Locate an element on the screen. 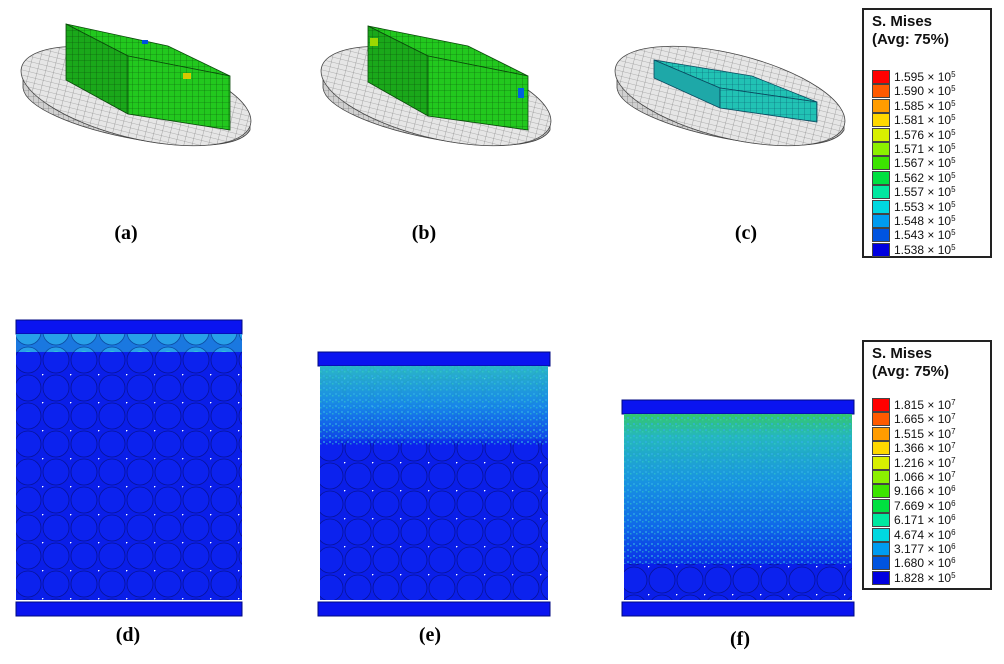 Image resolution: width=1004 pixels, height=664 pixels. legend-value: 1.567 × 10⁵ is located at coordinates (925, 163).